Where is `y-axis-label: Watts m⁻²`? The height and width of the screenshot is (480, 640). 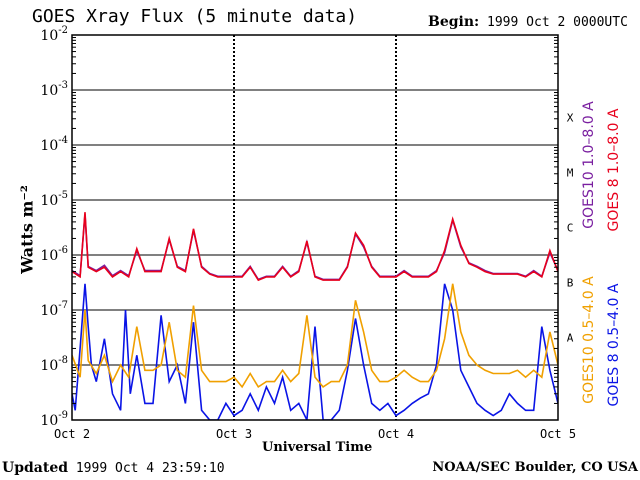
y-axis-label: Watts m⁻² is located at coordinates (27, 229).